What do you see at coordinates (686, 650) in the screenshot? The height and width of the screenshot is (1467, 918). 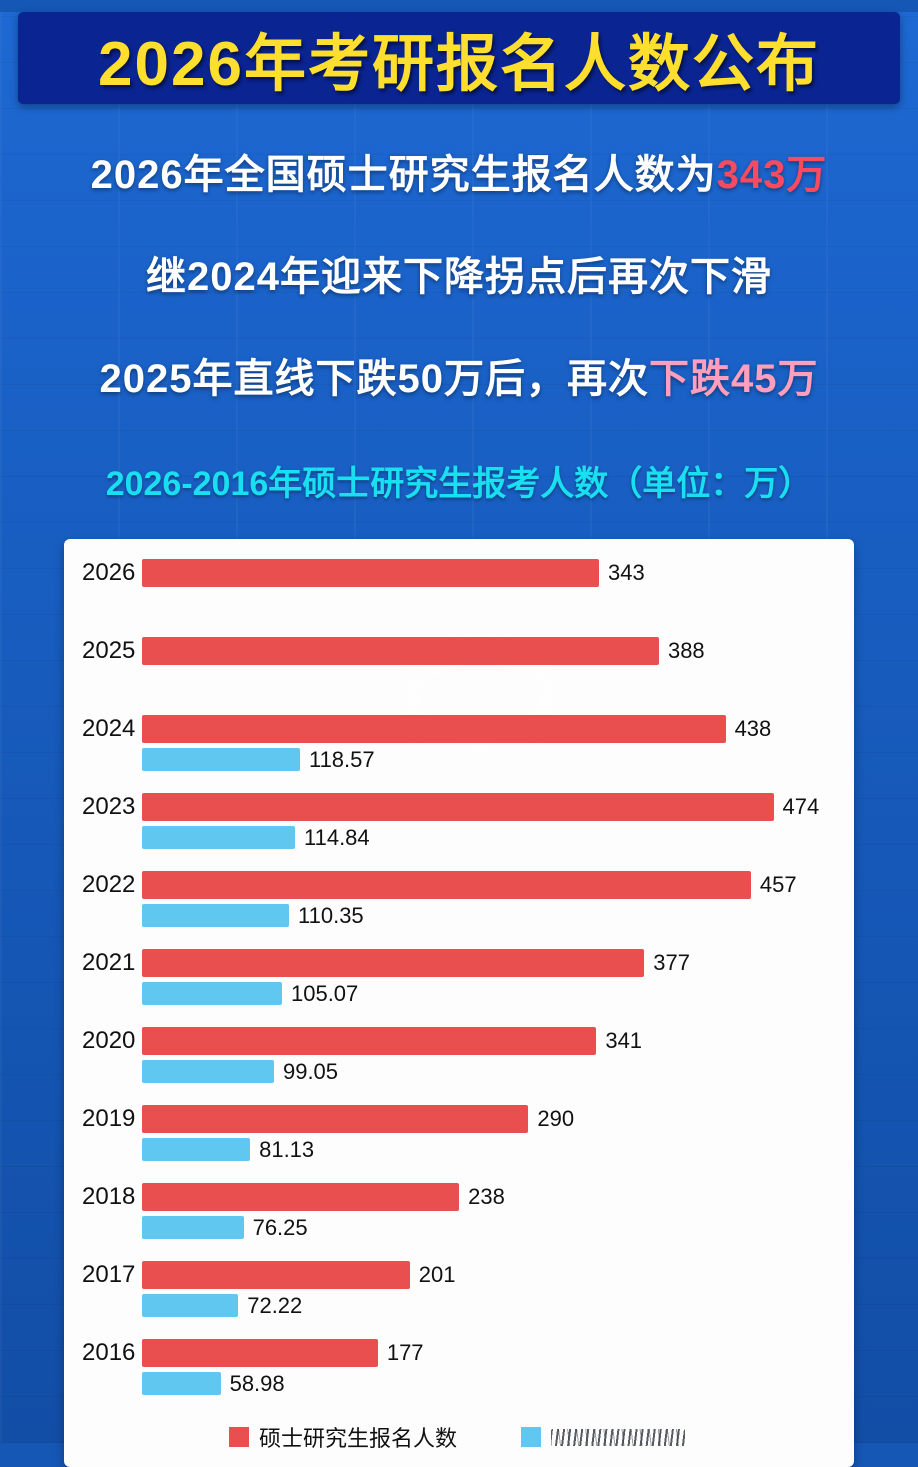 I see `bar-value-label: 388` at bounding box center [686, 650].